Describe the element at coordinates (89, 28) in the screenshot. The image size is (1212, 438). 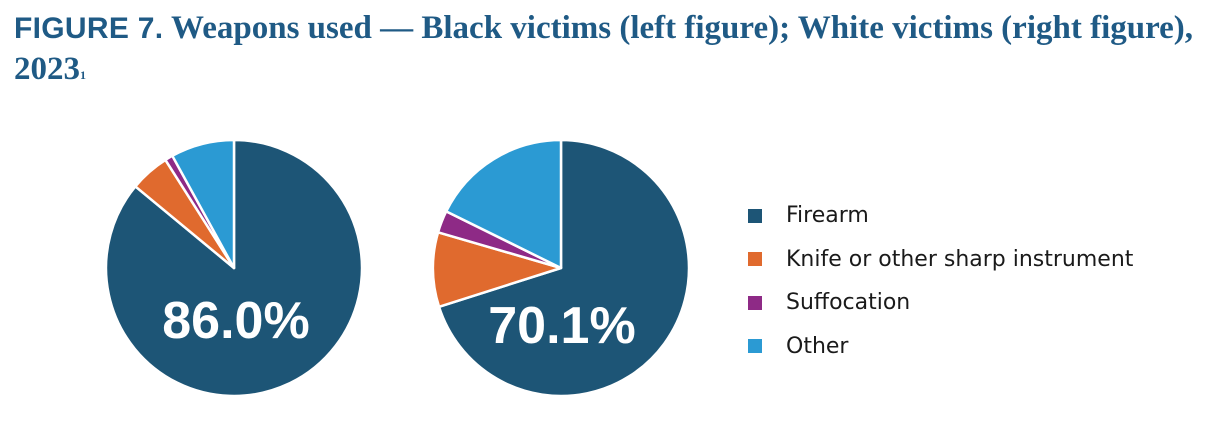
I see `figure-label: FIGURE 7.` at that location.